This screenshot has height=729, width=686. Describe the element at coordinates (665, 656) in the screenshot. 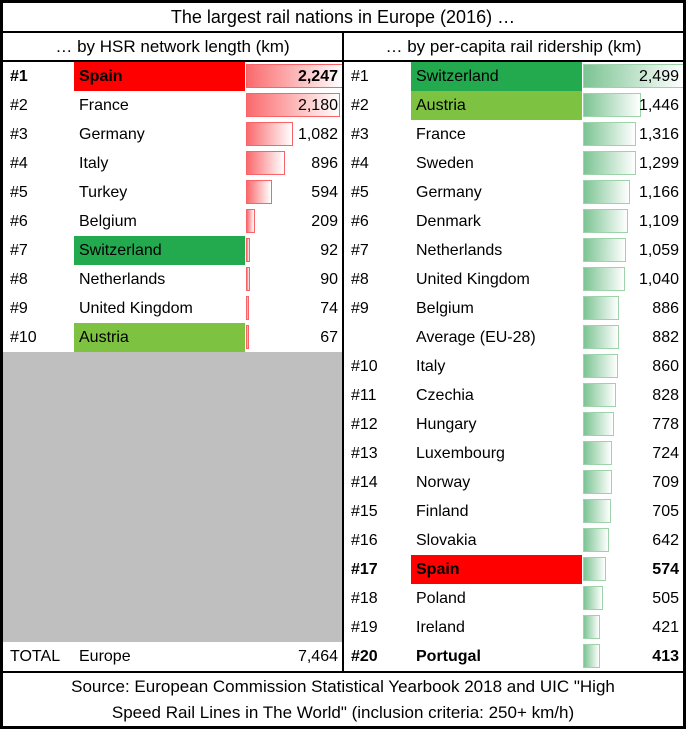

I see `value-text: 413` at that location.